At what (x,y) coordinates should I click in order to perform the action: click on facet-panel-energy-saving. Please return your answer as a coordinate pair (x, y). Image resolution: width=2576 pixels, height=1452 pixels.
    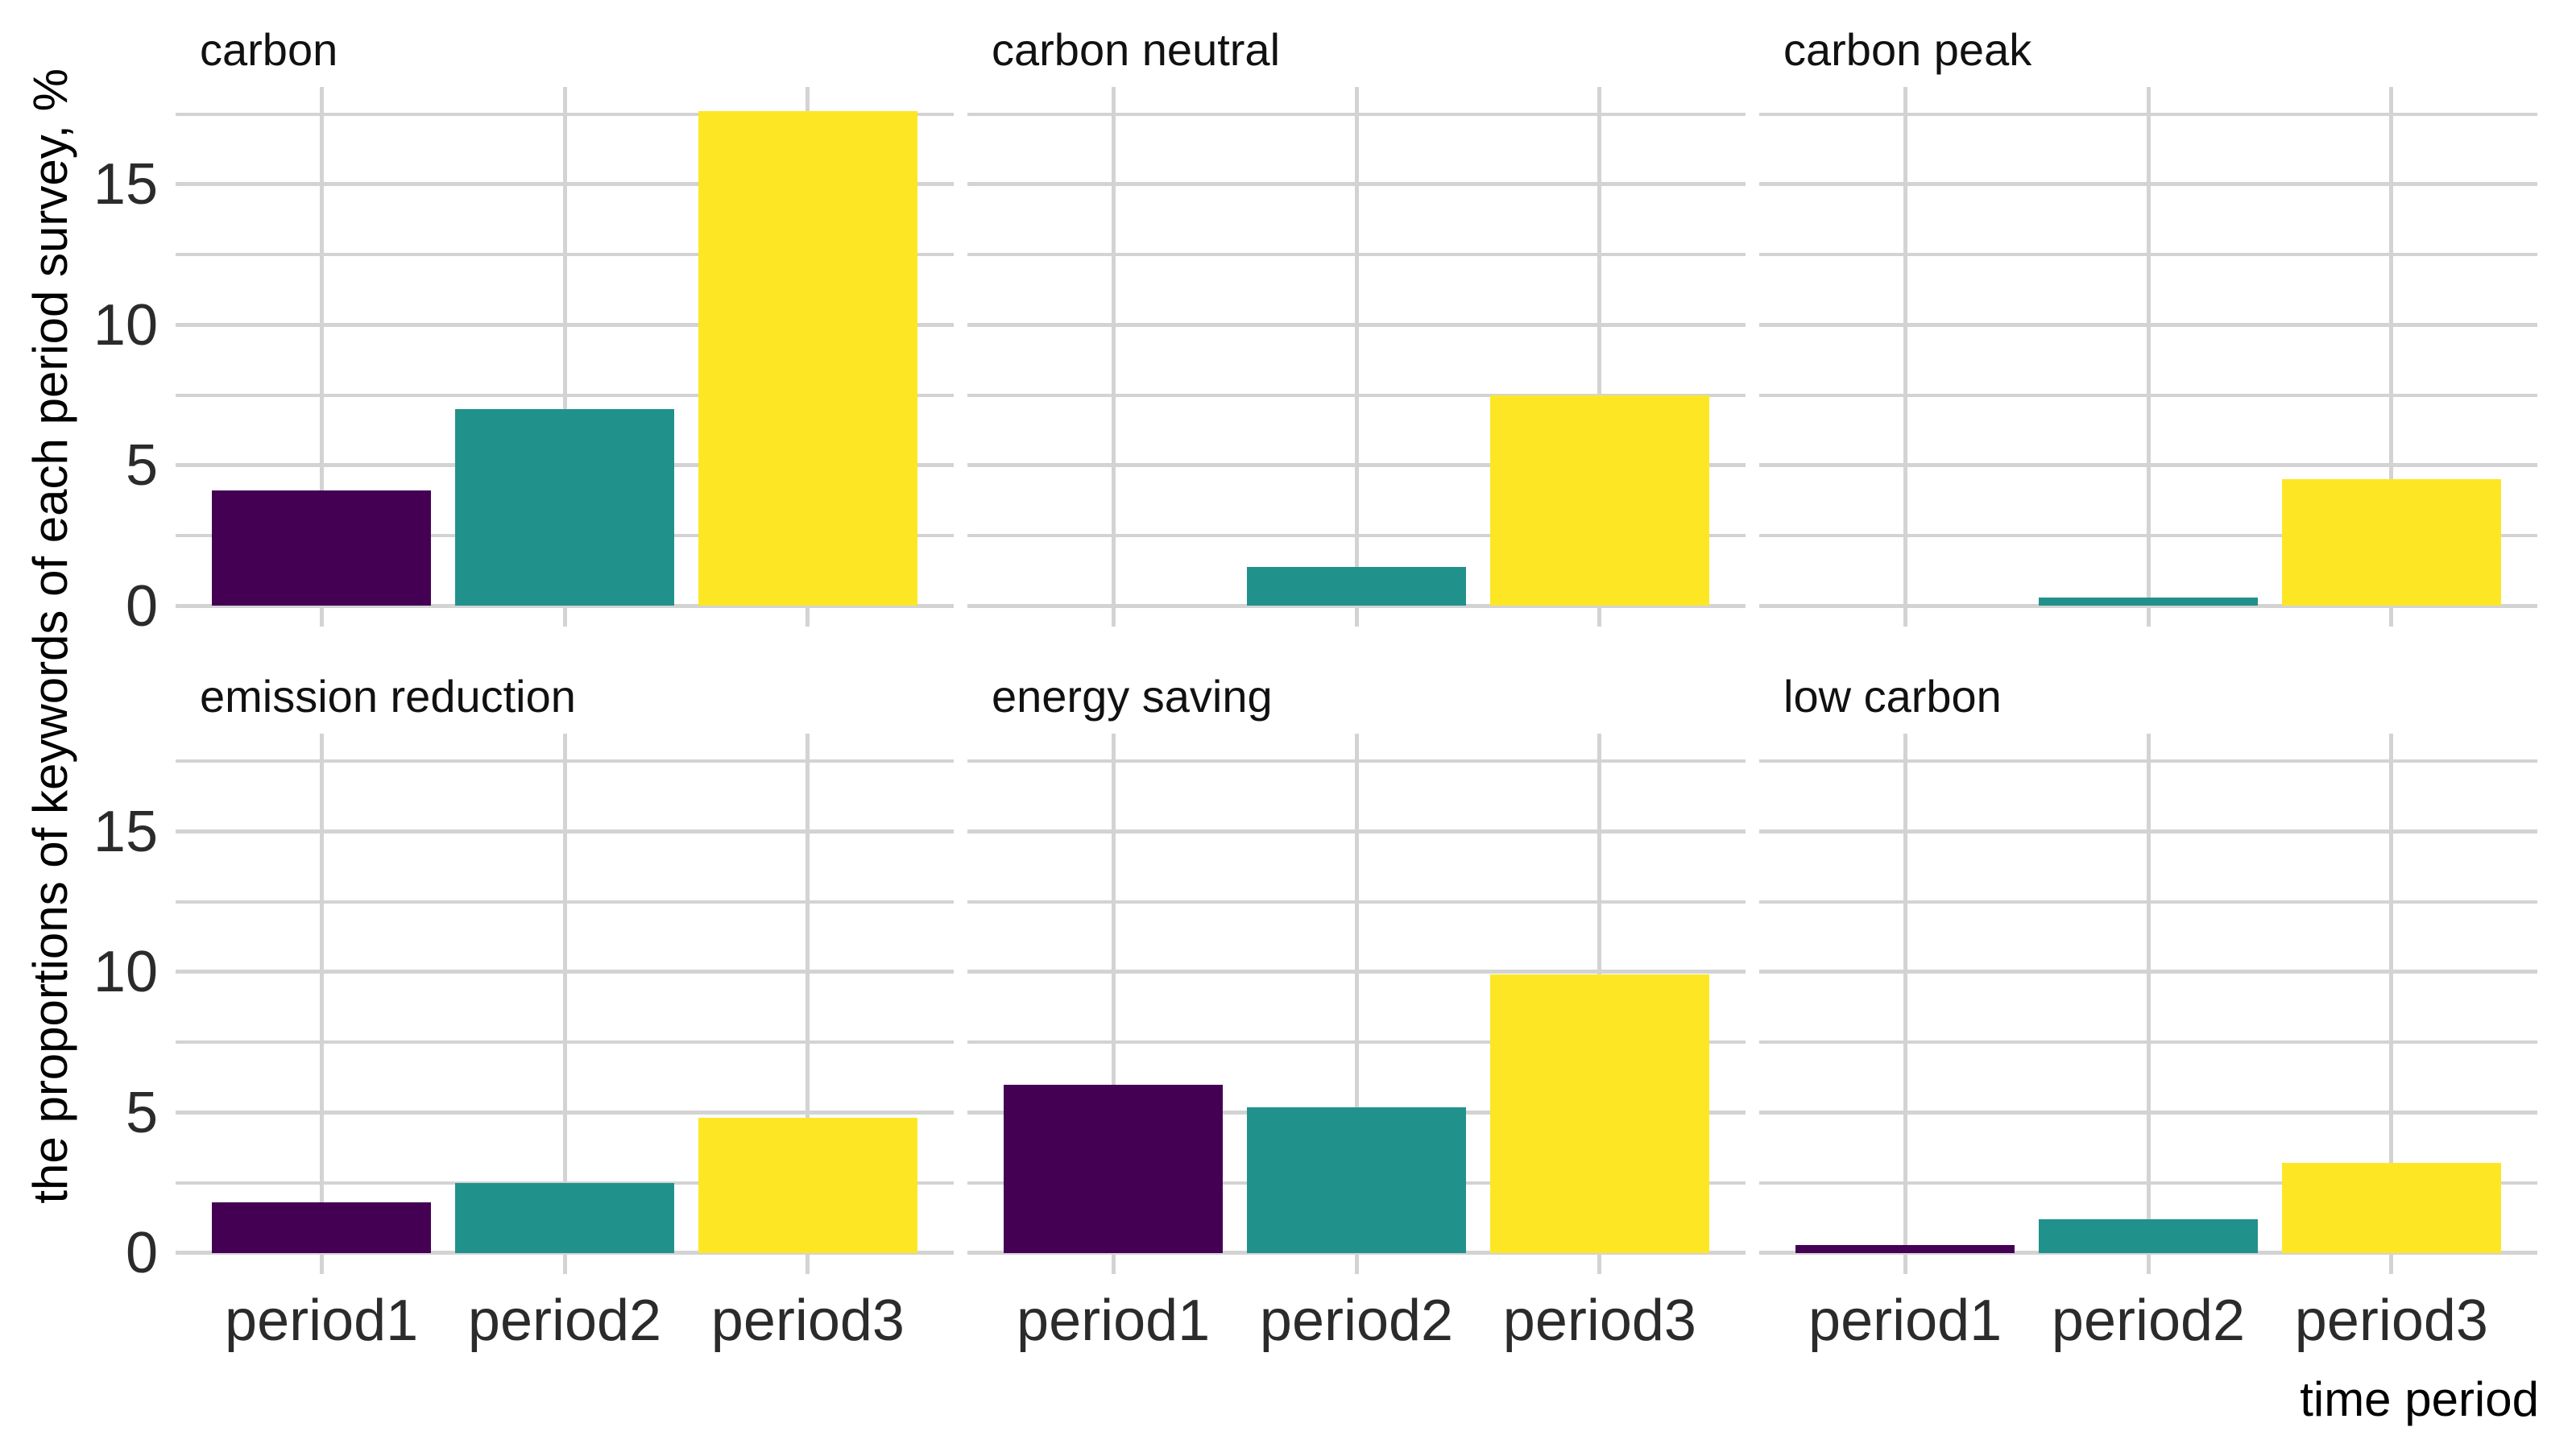
    Looking at the image, I should click on (1356, 1004).